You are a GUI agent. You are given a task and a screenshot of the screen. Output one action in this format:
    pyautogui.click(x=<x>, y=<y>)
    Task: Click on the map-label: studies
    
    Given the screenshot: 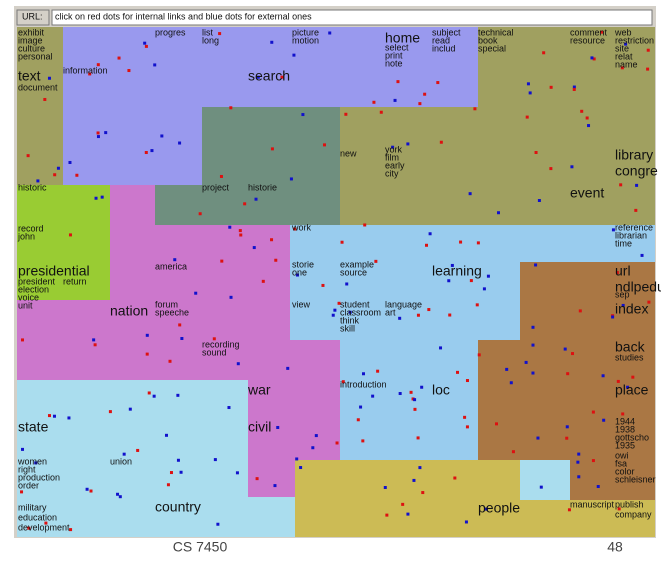 What is the action you would take?
    pyautogui.click(x=629, y=357)
    